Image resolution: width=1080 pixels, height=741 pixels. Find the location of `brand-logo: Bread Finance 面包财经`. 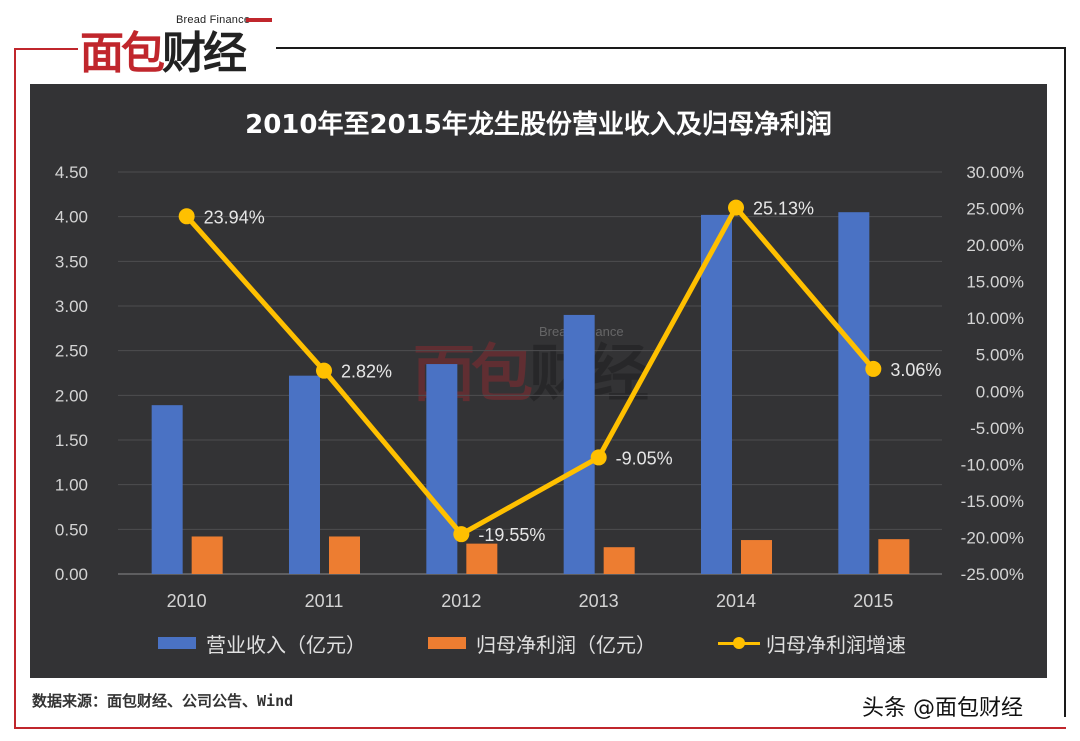

brand-logo: Bread Finance 面包财经 is located at coordinates (178, 47).